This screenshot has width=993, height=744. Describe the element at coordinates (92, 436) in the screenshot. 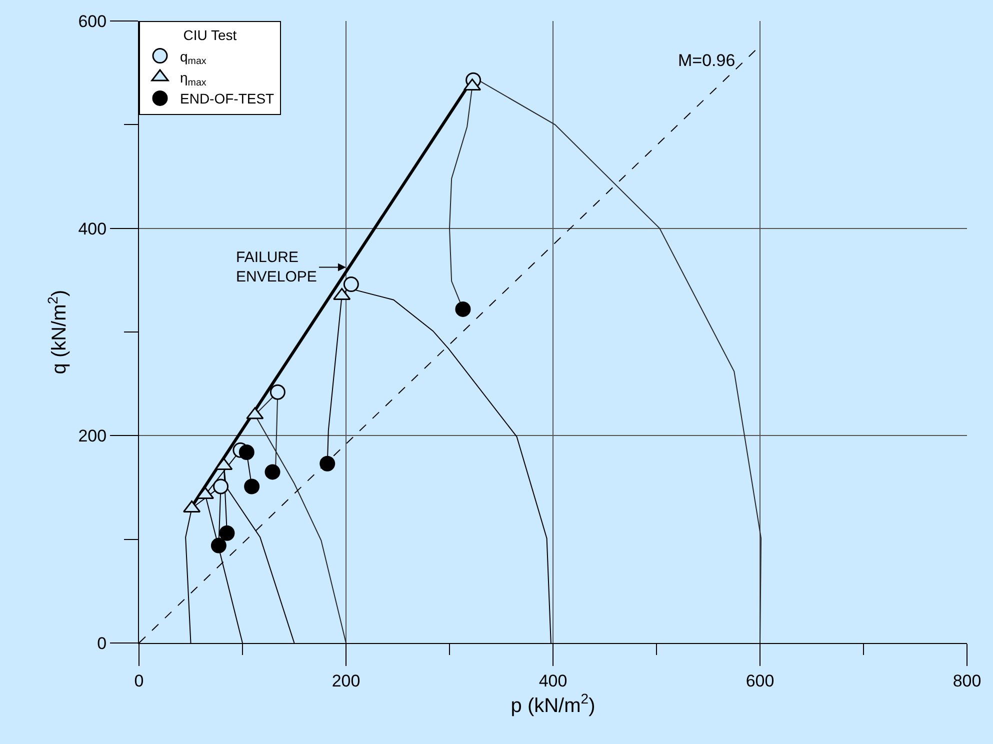

I see `y-tick-label: 200` at that location.